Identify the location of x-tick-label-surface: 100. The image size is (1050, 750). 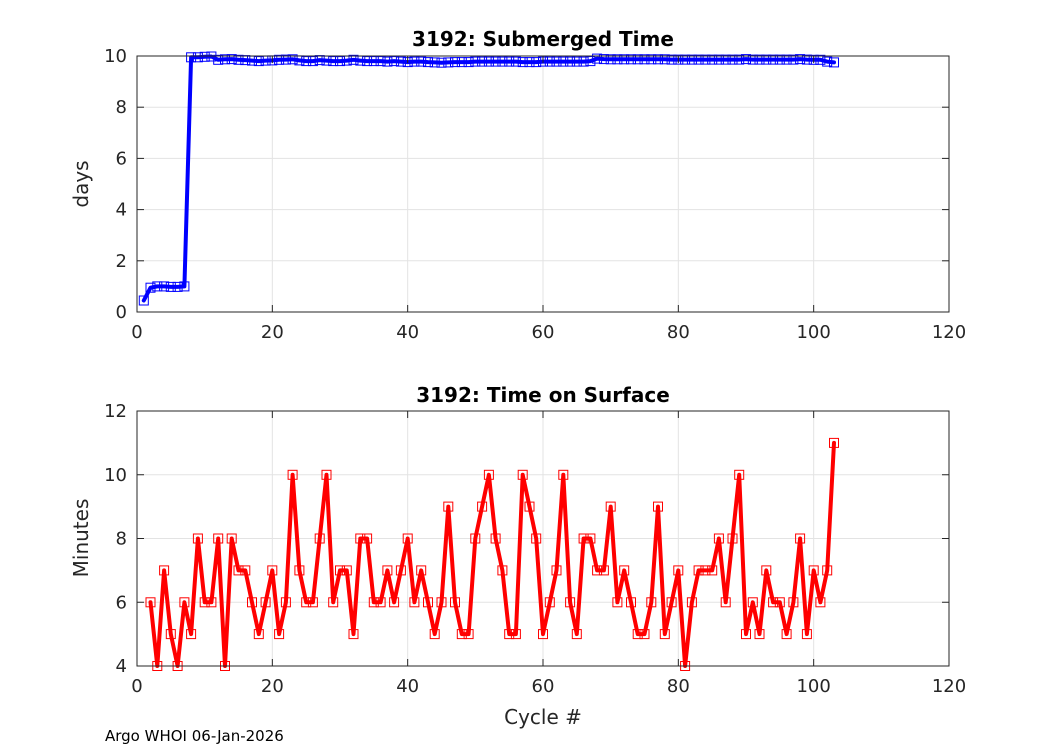
(813, 686).